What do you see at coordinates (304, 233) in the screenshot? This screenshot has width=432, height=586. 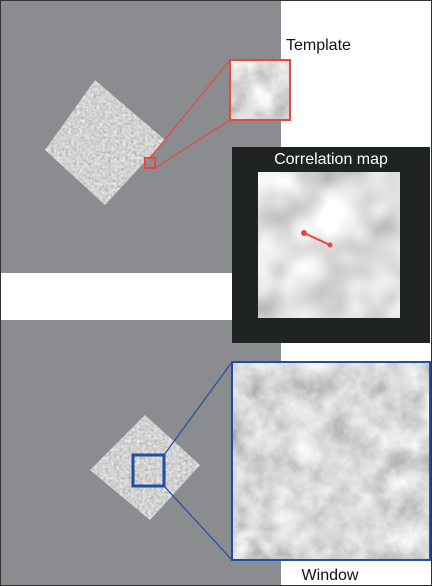 I see `peak-dot` at bounding box center [304, 233].